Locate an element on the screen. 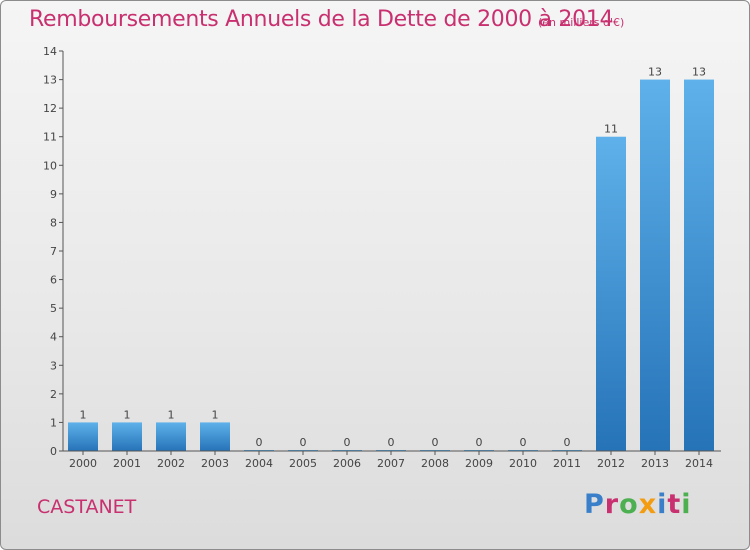  chart-unit: (en milliers d'€) is located at coordinates (581, 22).